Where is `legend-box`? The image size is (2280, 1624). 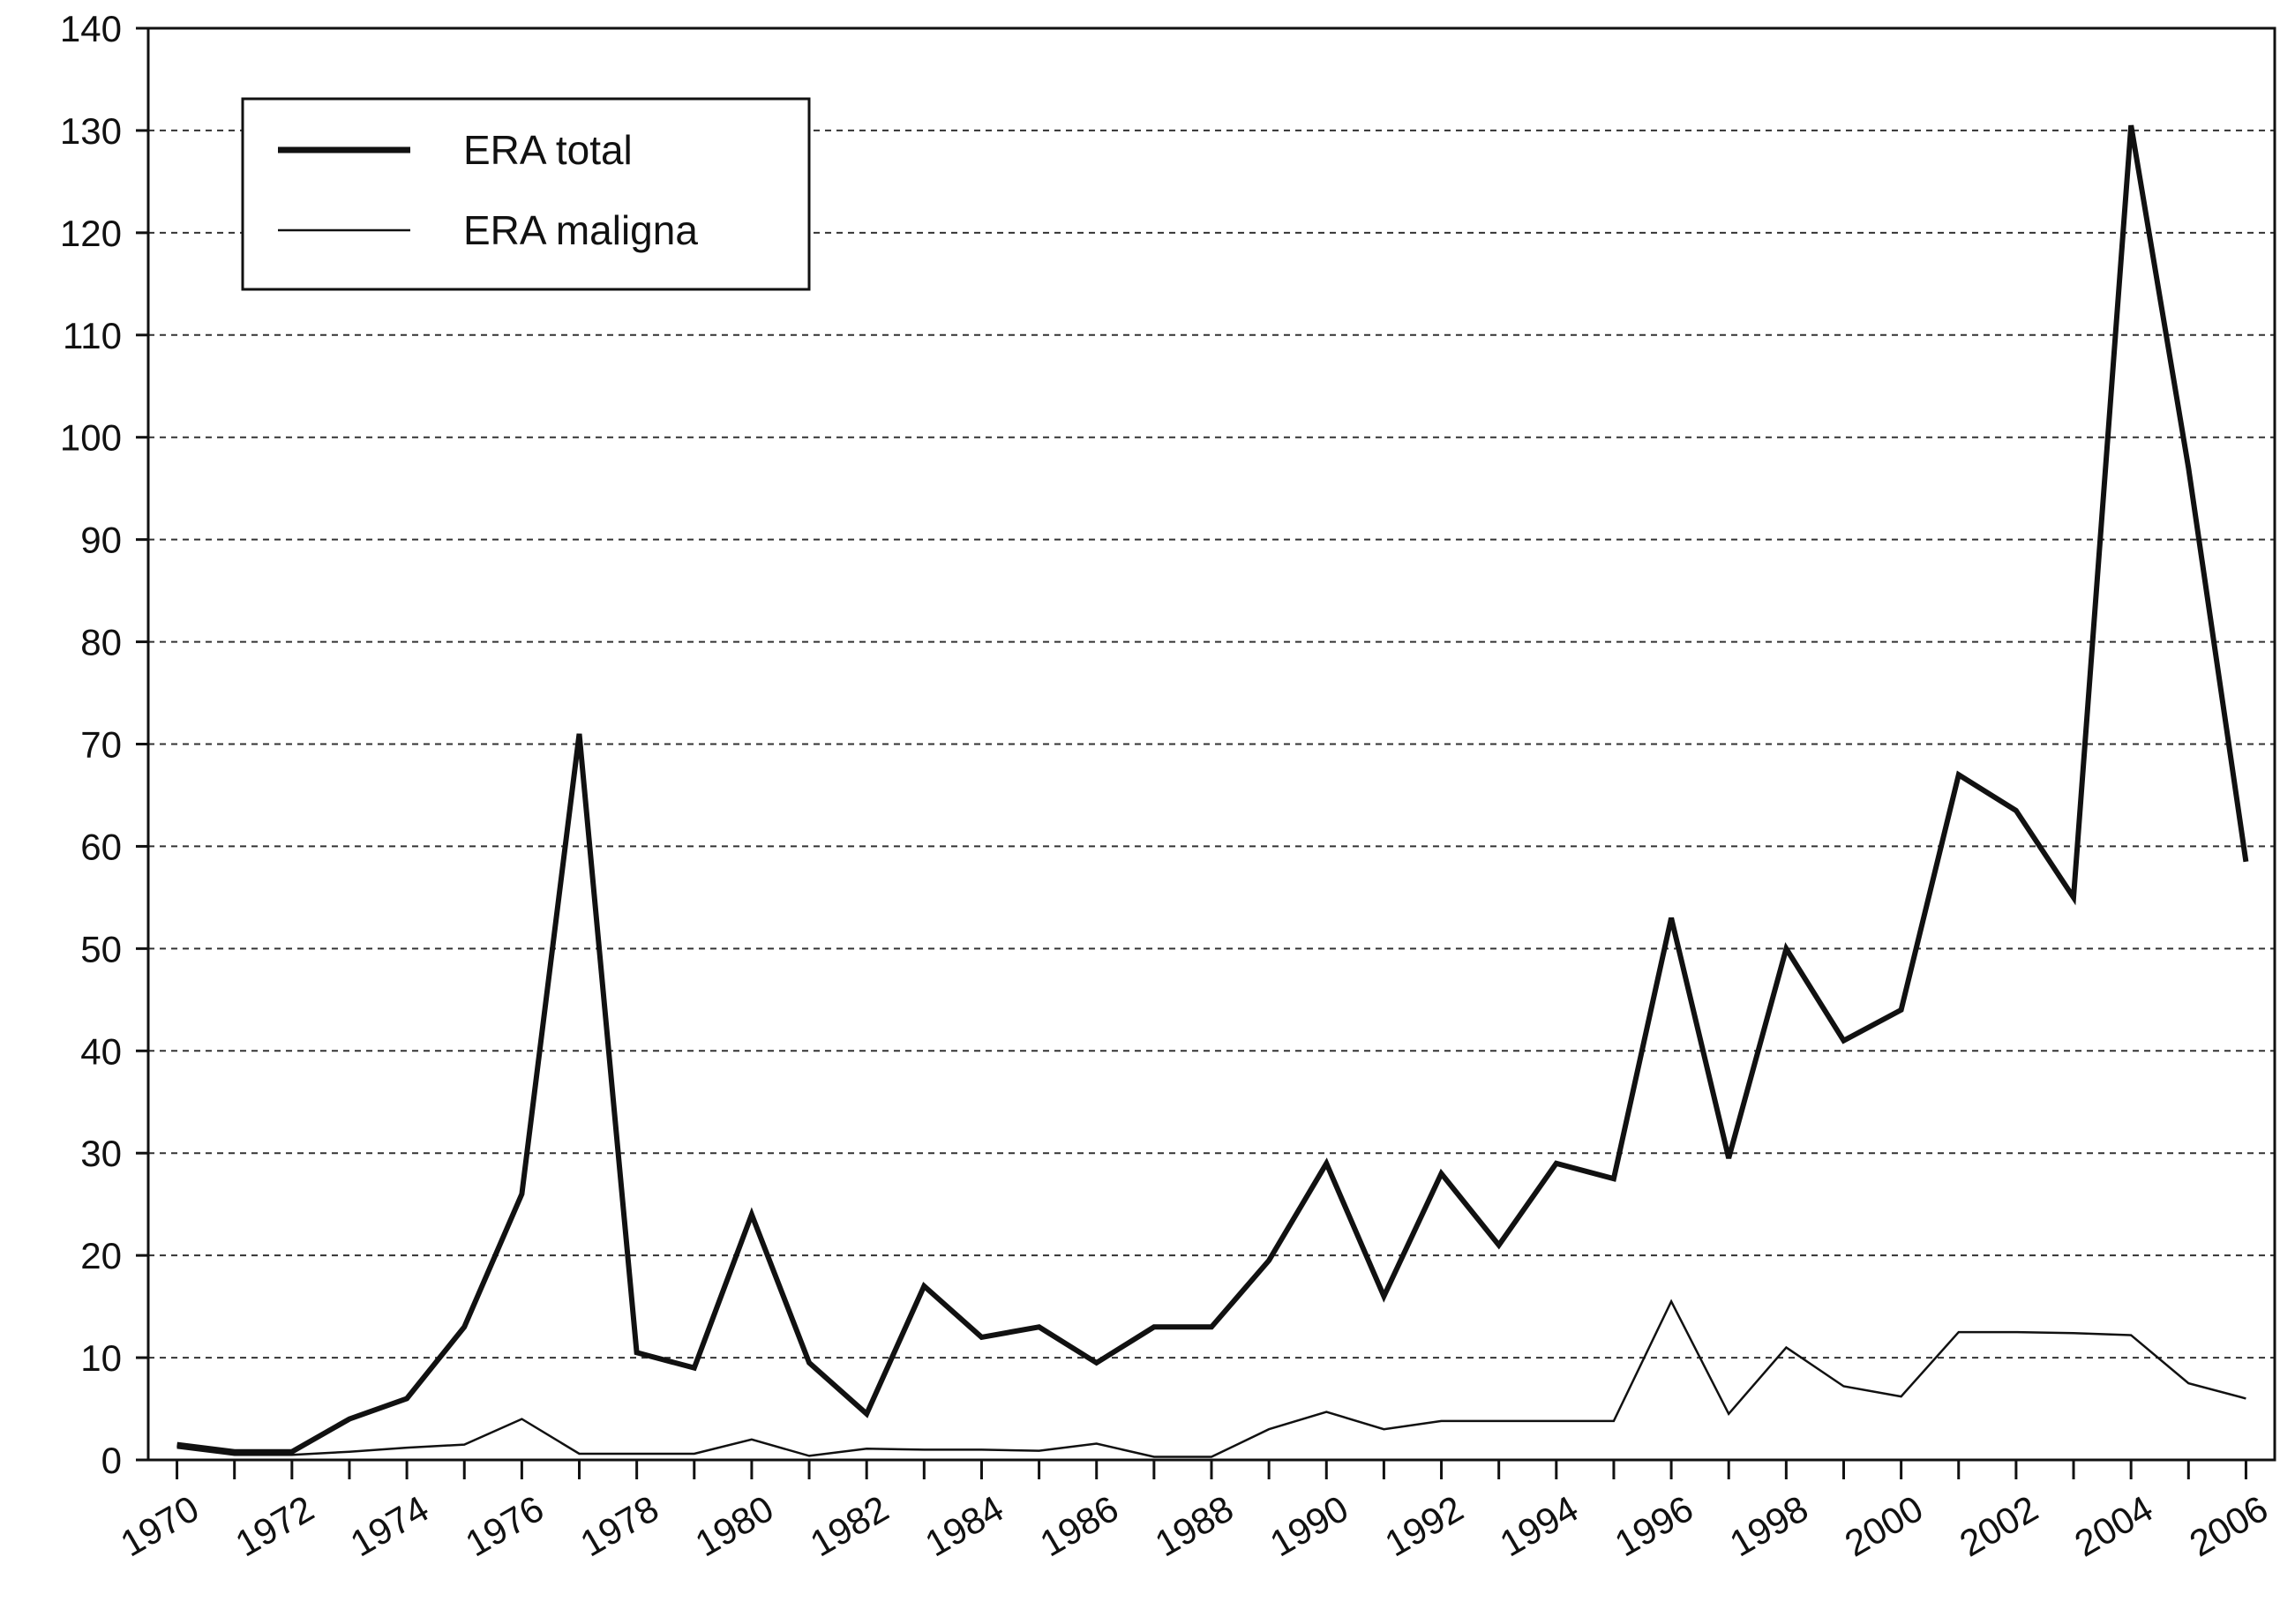
legend-box is located at coordinates (526, 194).